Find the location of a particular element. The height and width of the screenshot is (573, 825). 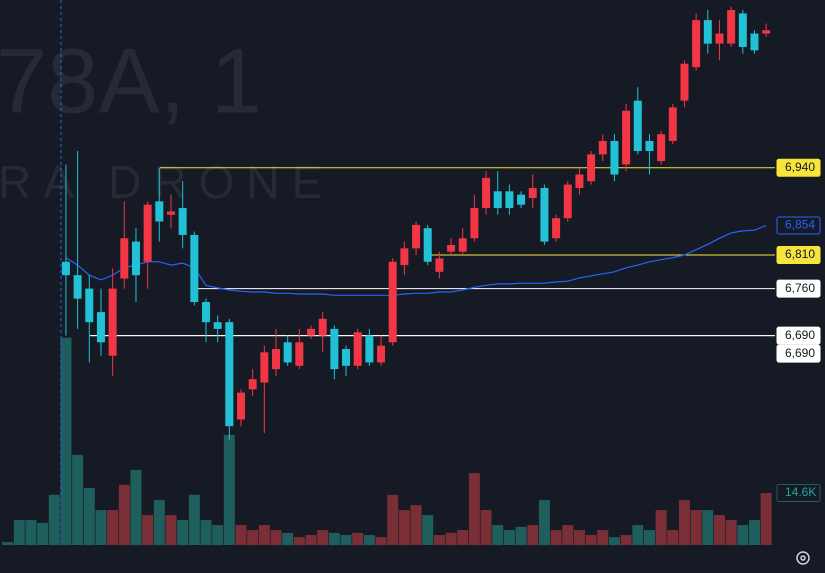

watermark-name: RA DRONE is located at coordinates (167, 182).